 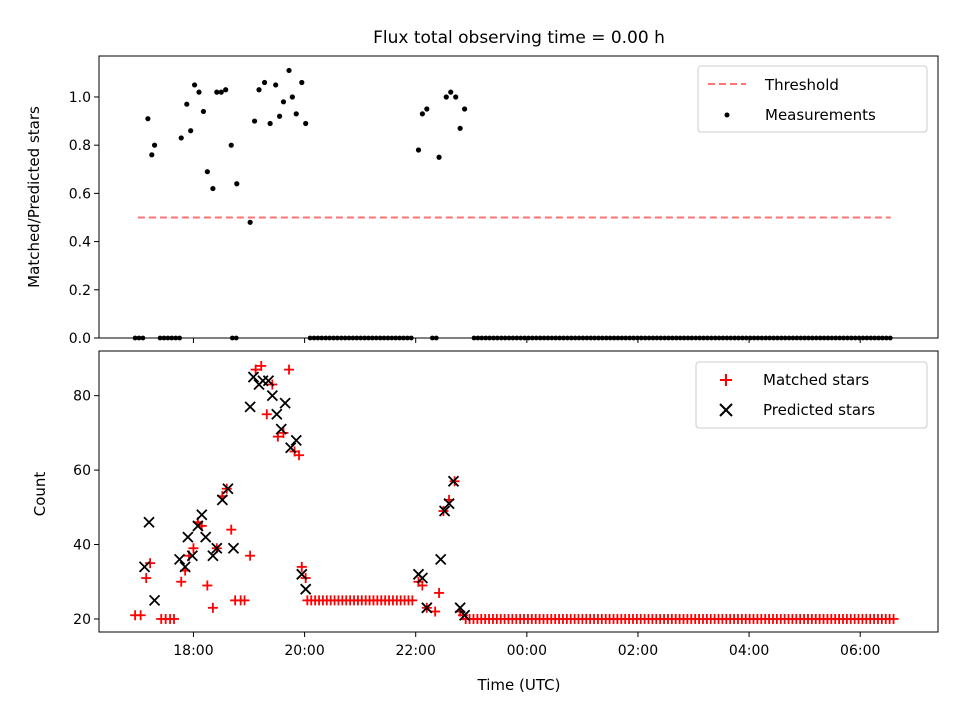 What do you see at coordinates (819, 410) in the screenshot?
I see `legend-predicted-label: Predicted stars` at bounding box center [819, 410].